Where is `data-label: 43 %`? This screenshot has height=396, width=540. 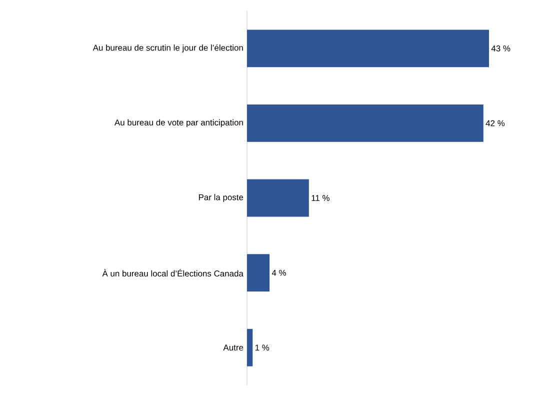 data-label: 43 % is located at coordinates (500, 48).